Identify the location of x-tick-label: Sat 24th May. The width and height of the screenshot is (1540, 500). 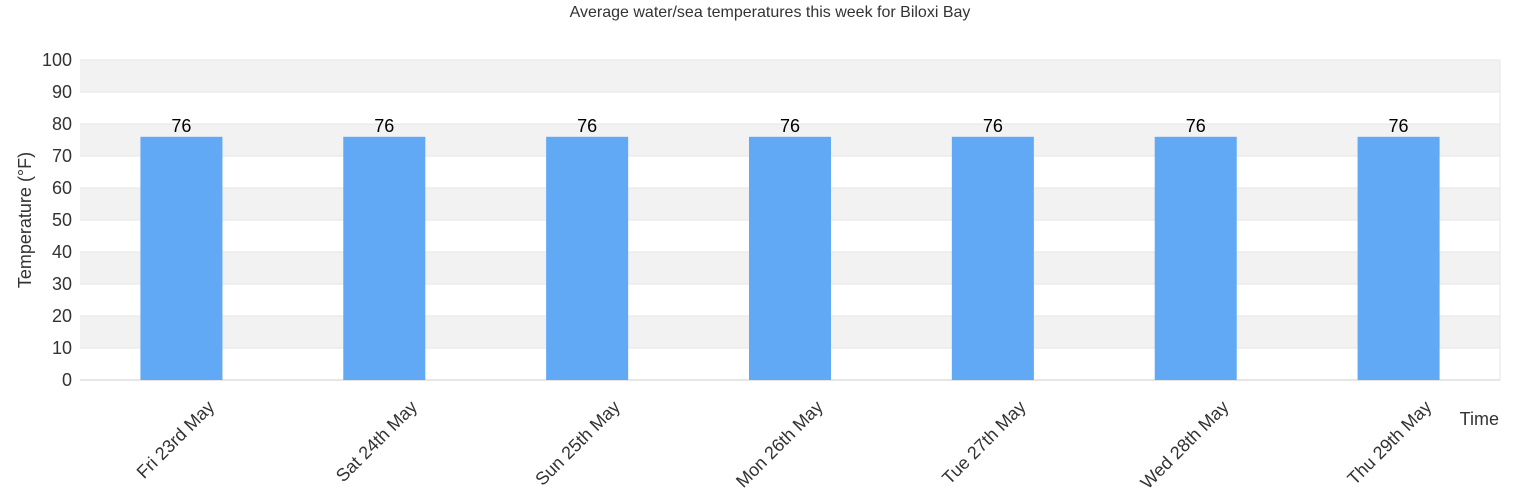
(376, 441).